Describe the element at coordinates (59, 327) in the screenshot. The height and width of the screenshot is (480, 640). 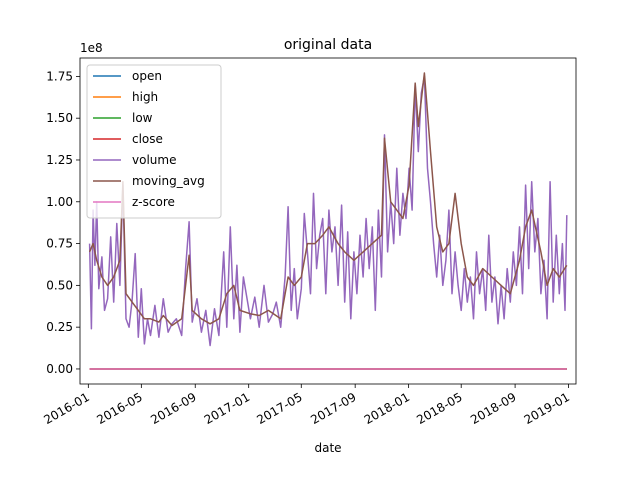
I see `y-tick-label: 0.25` at that location.